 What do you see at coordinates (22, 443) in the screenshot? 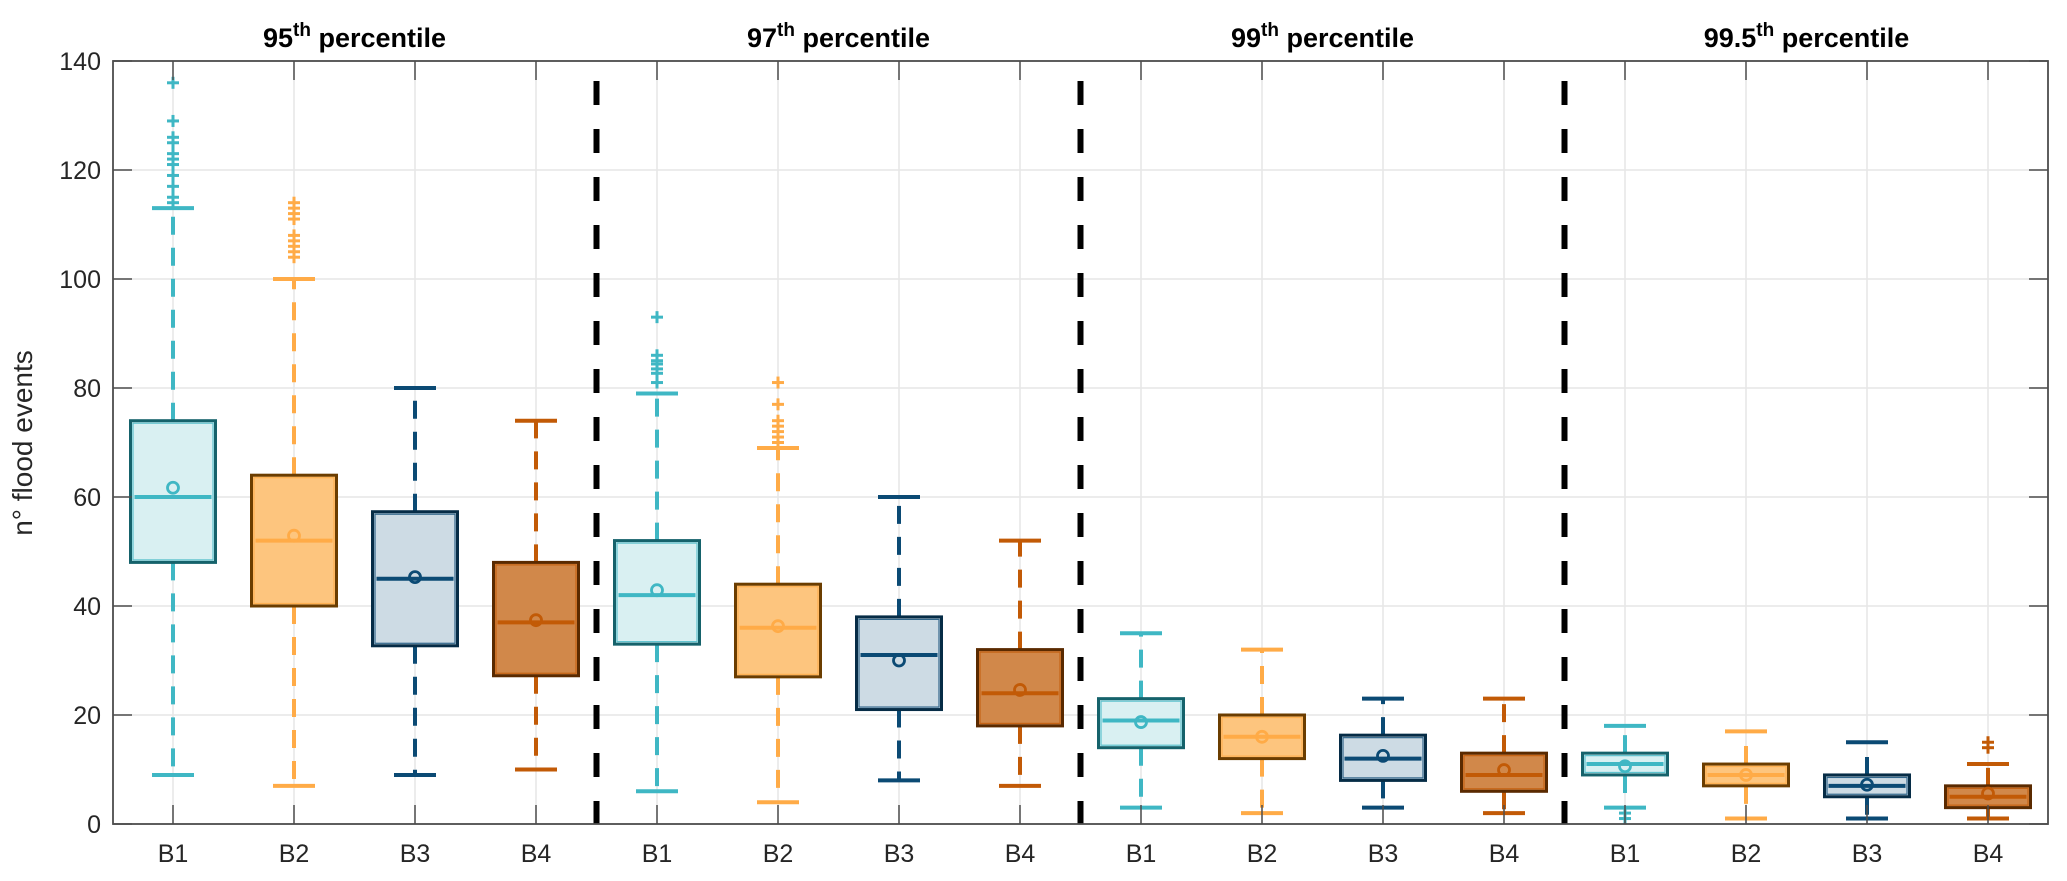
I see `y-axis-label: n° flood events` at bounding box center [22, 443].